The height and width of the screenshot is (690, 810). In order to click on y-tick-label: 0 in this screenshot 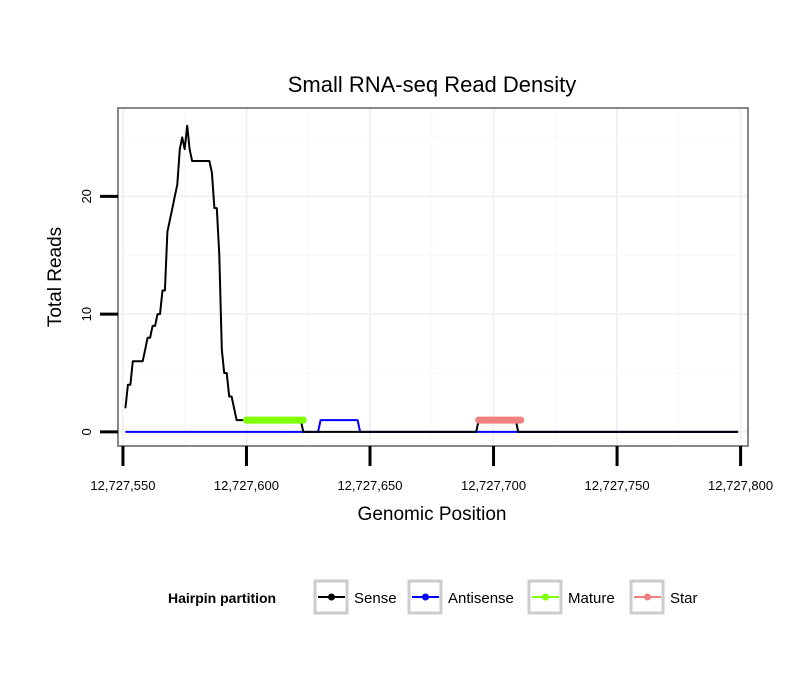, I will do `click(86, 431)`.